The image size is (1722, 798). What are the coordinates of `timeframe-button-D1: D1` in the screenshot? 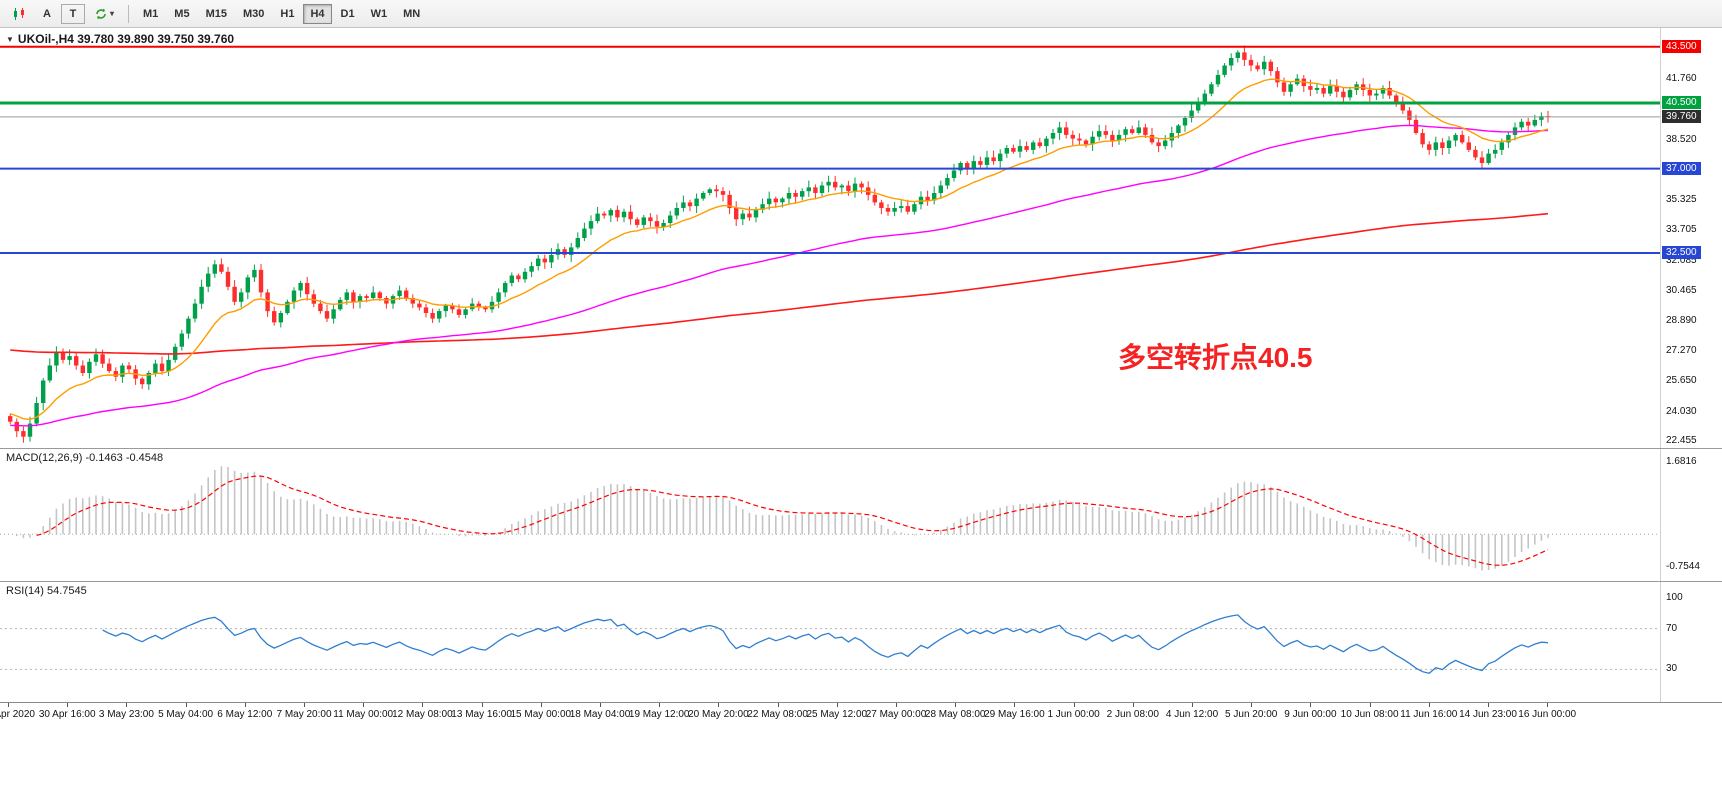 It's located at (348, 14).